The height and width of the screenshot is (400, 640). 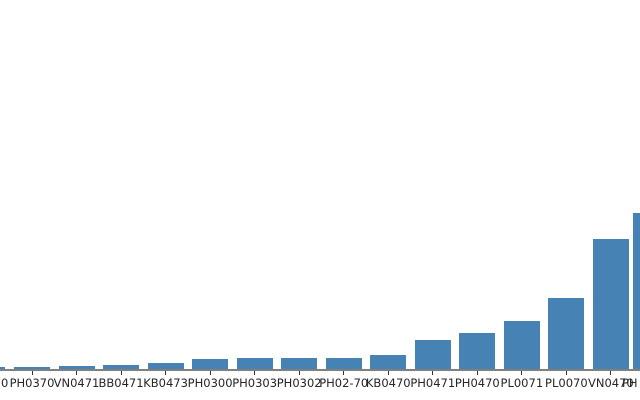 I want to click on x-axis-line, so click(x=320, y=370).